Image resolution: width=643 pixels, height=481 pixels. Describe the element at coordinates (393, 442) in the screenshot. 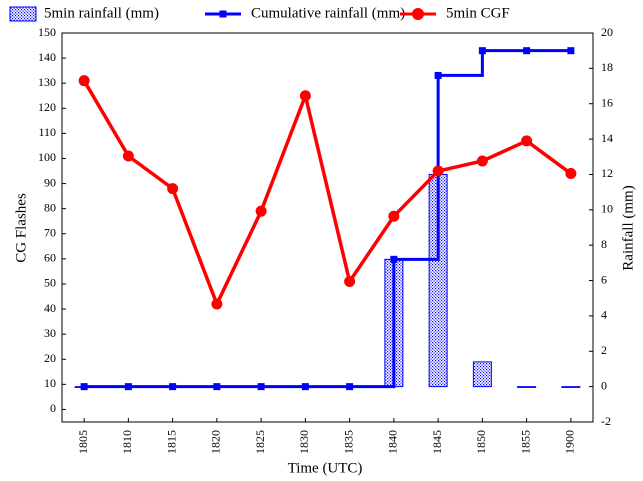

I see `x-tick-label: 1840` at that location.